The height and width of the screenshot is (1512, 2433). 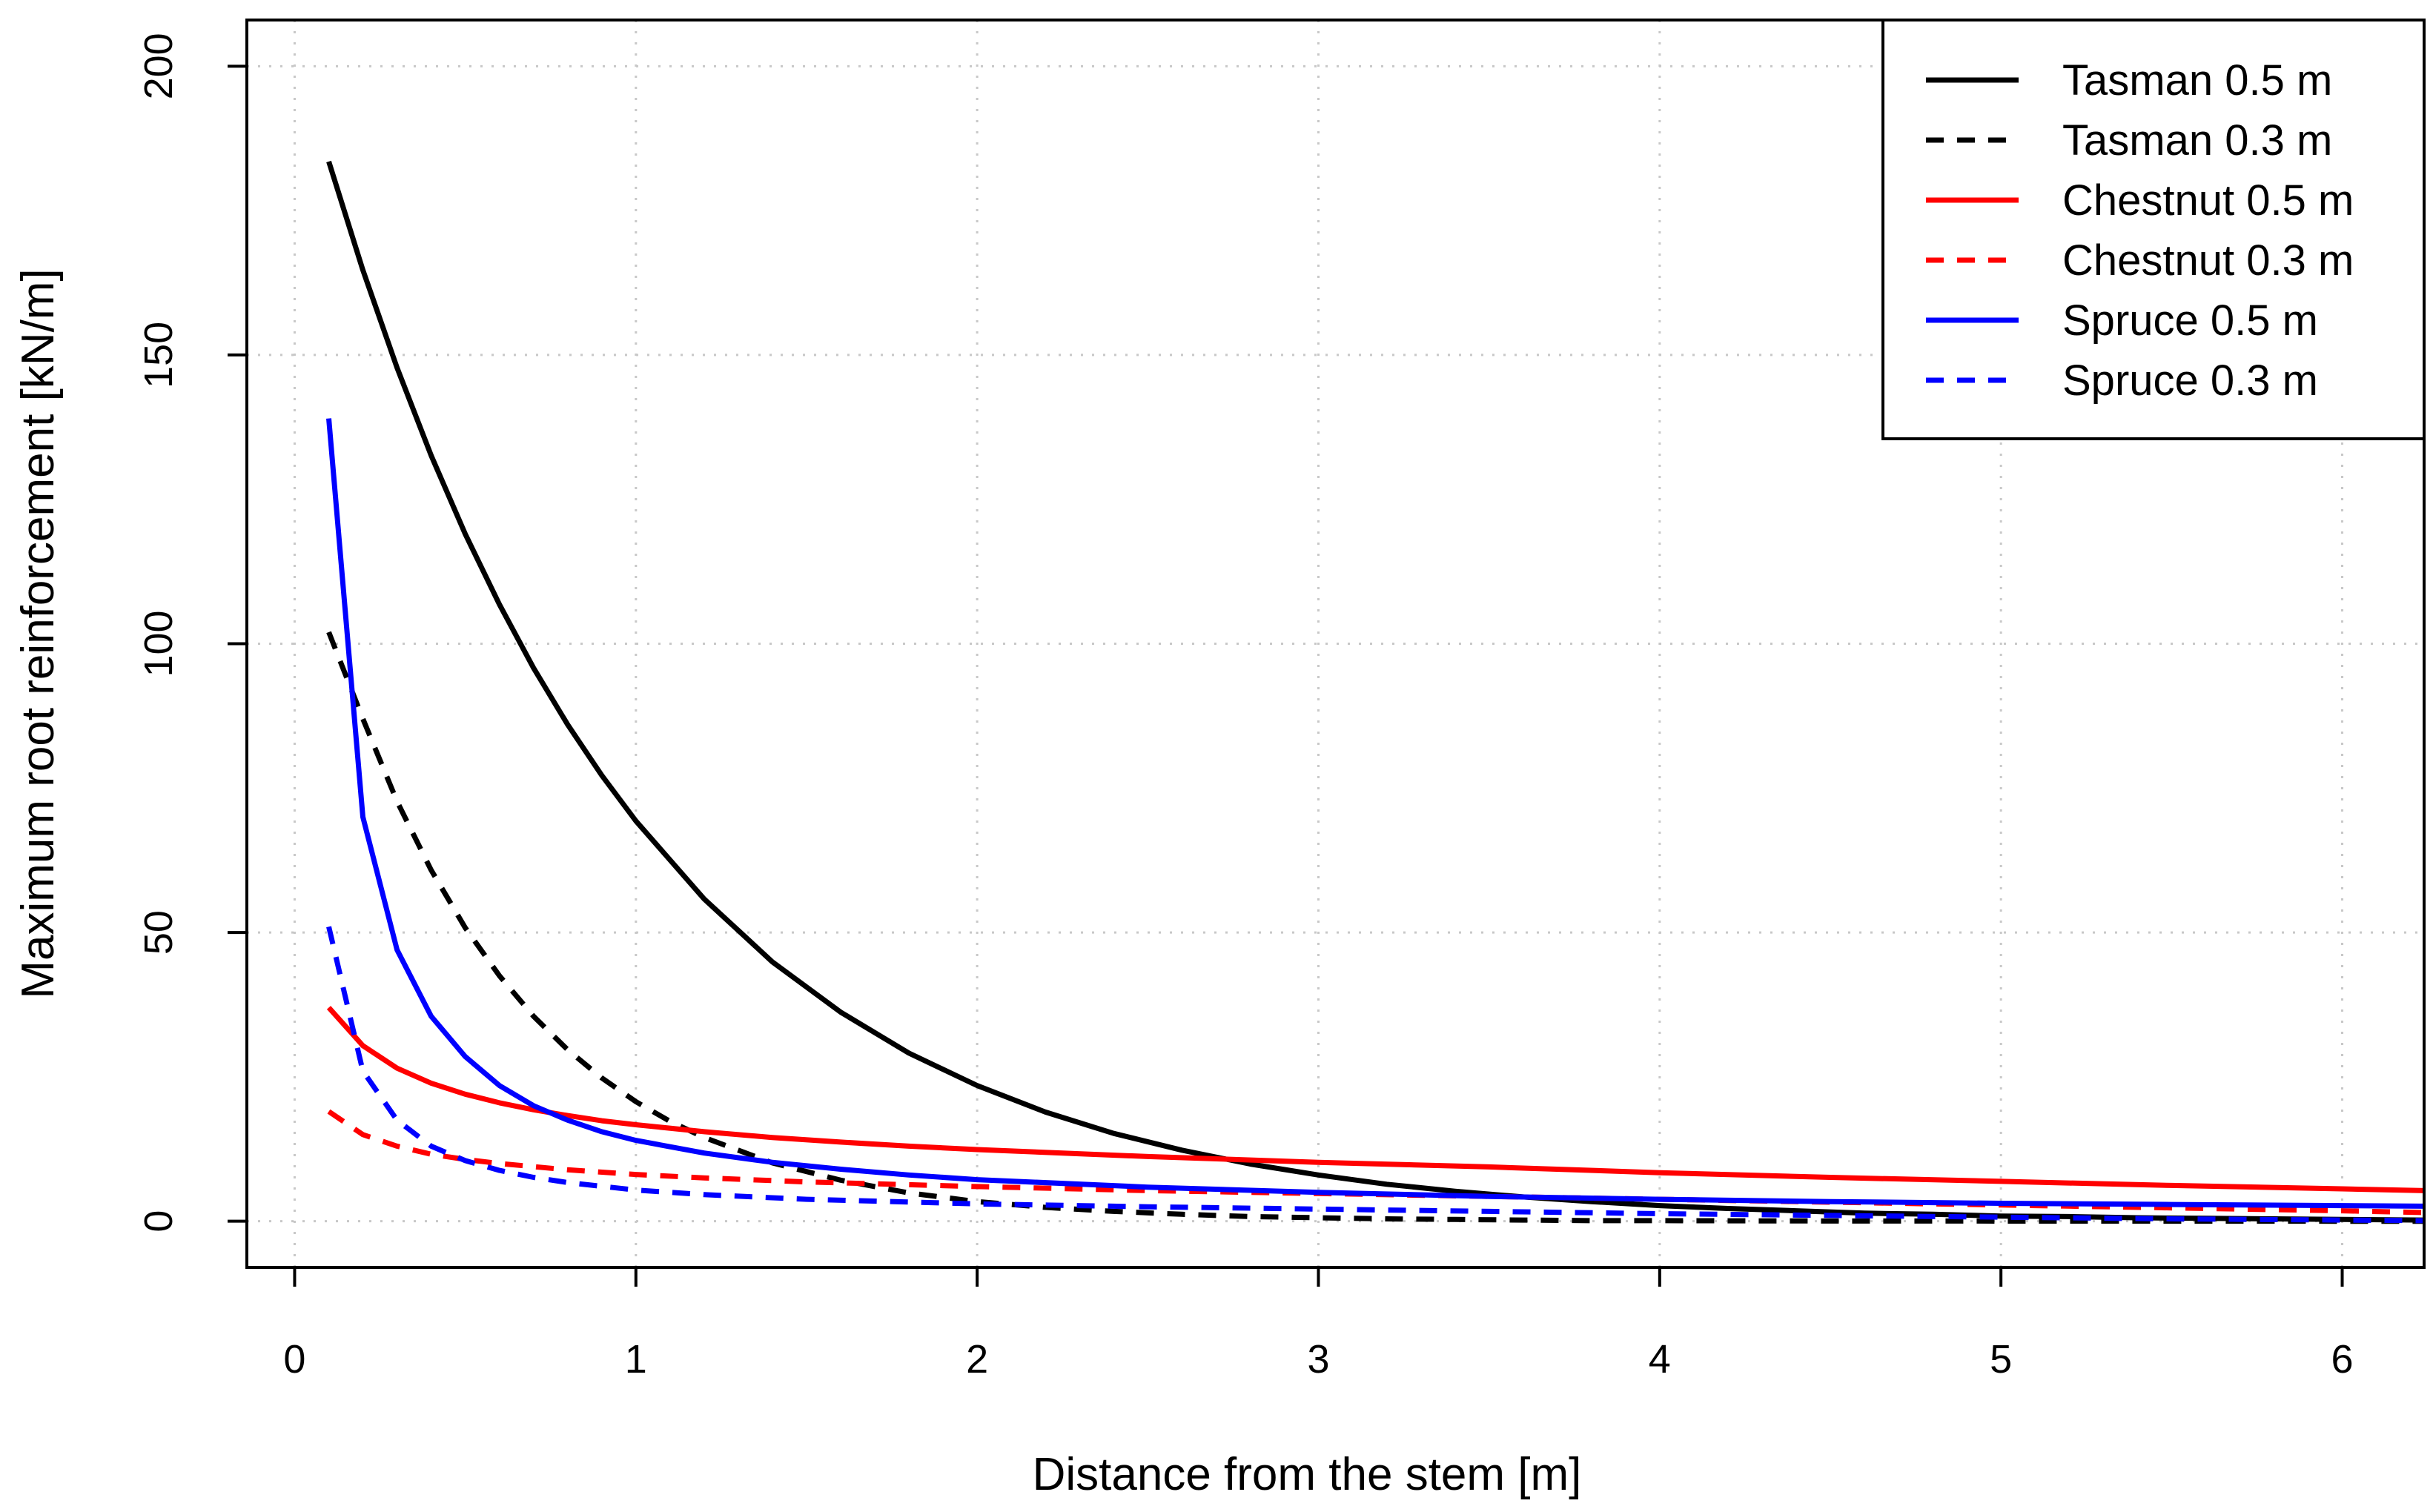 I want to click on legend-box, so click(x=2153, y=230).